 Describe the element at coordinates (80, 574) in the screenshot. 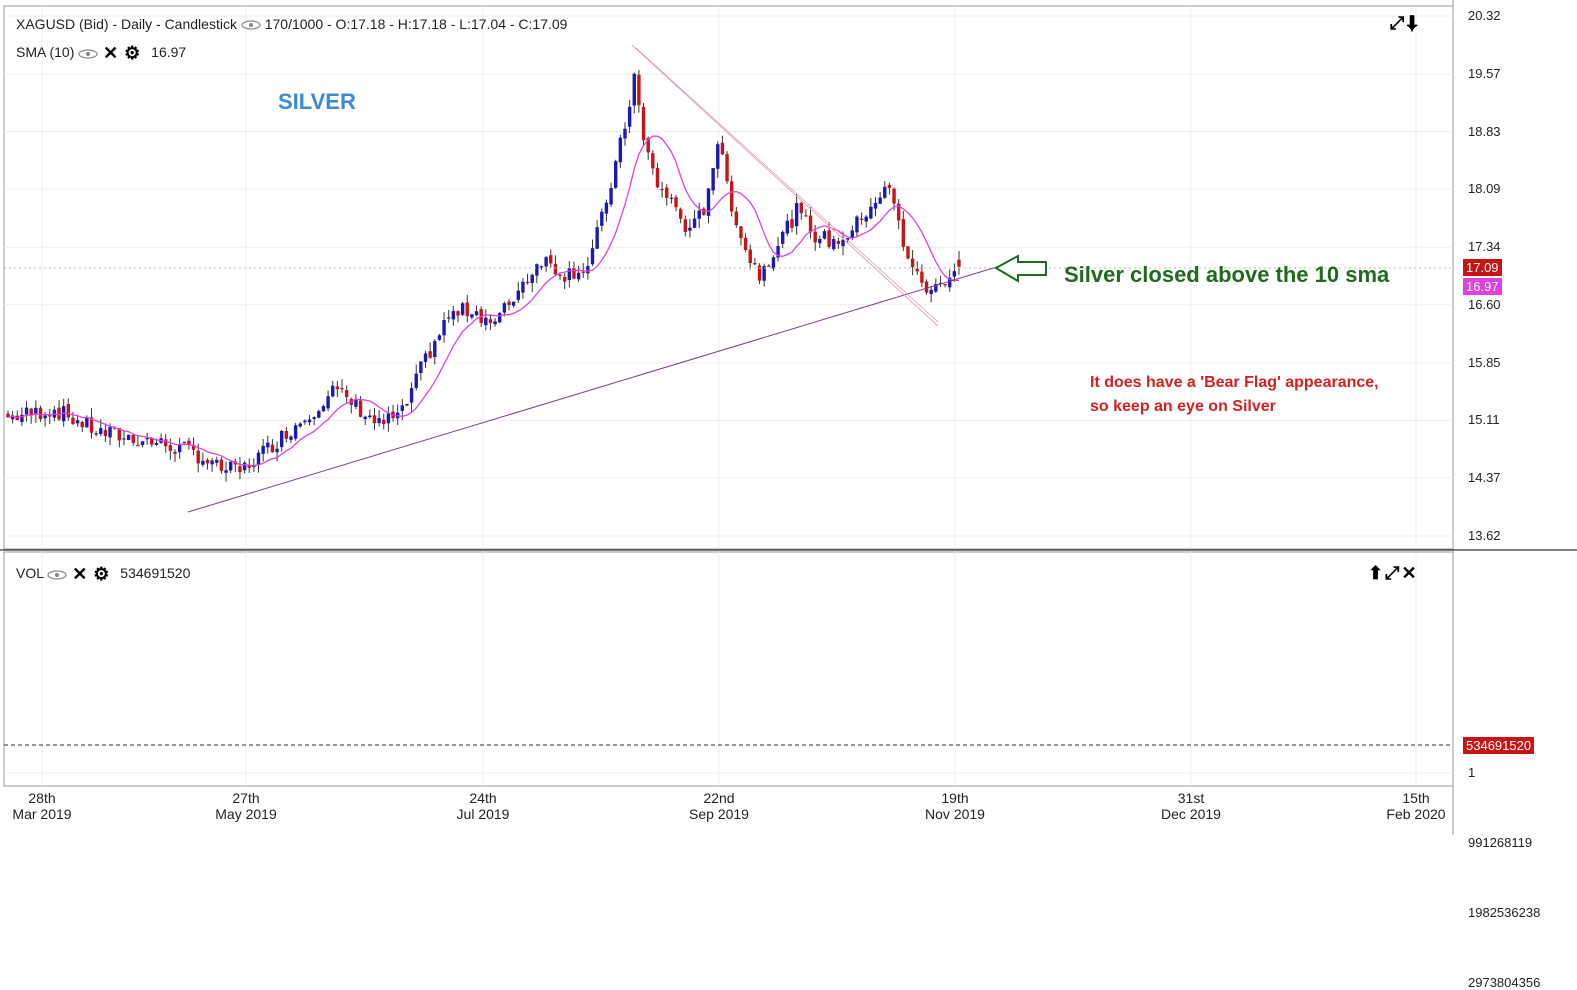

I see `close-icon: ✕` at that location.